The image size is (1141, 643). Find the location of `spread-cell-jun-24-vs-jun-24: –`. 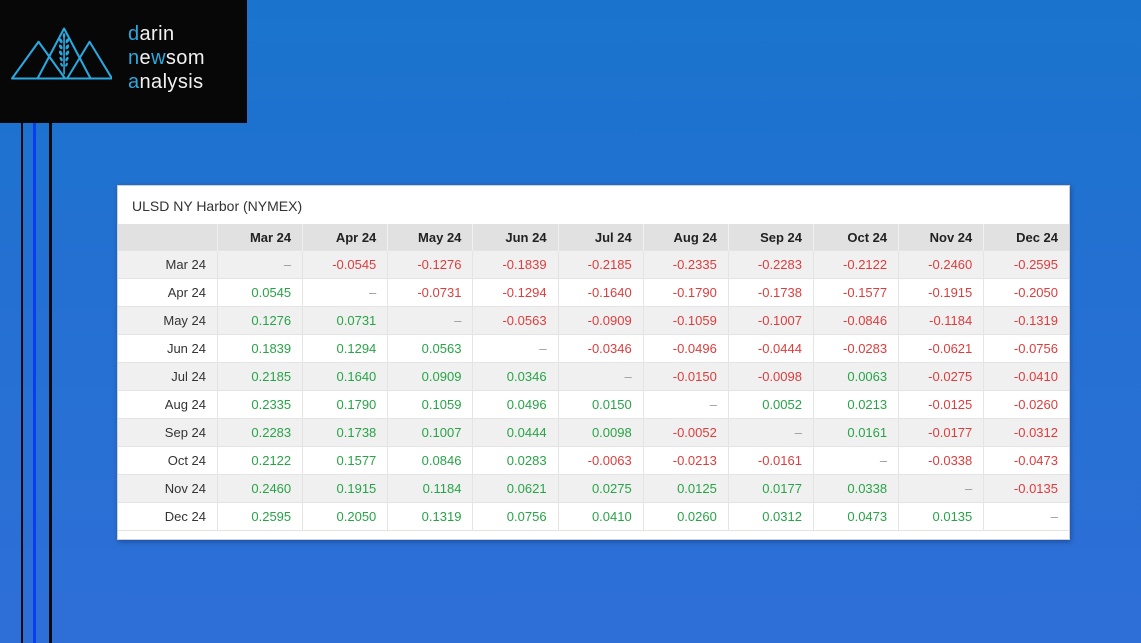

spread-cell-jun-24-vs-jun-24: – is located at coordinates (515, 348).